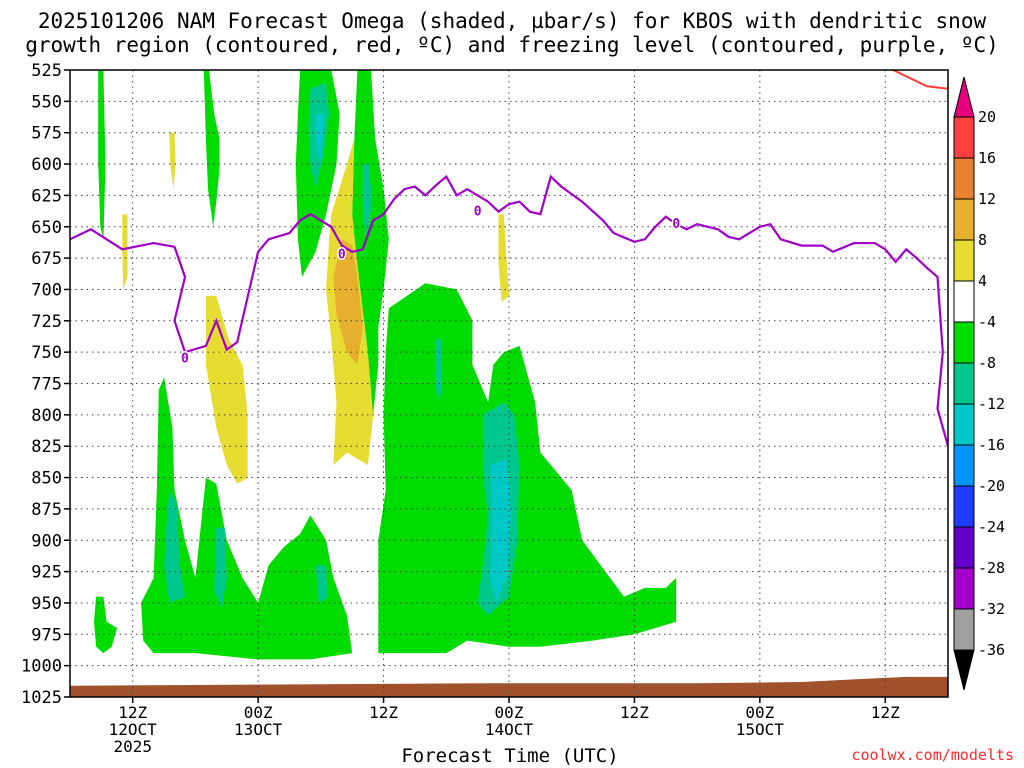 The image size is (1024, 768). Describe the element at coordinates (991, 404) in the screenshot. I see `colorbar-label: -12` at that location.